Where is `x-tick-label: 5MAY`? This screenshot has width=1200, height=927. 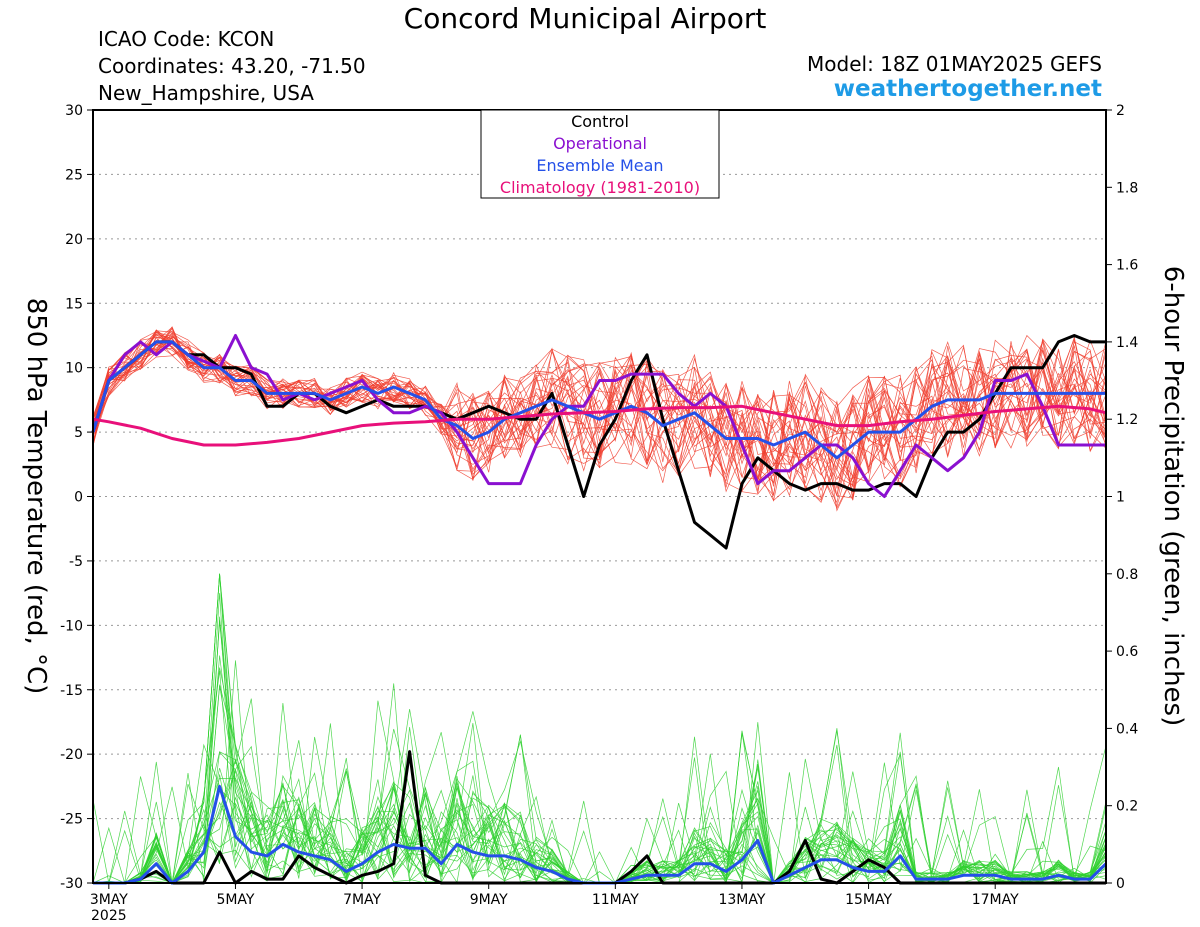 x-tick-label: 5MAY is located at coordinates (235, 900).